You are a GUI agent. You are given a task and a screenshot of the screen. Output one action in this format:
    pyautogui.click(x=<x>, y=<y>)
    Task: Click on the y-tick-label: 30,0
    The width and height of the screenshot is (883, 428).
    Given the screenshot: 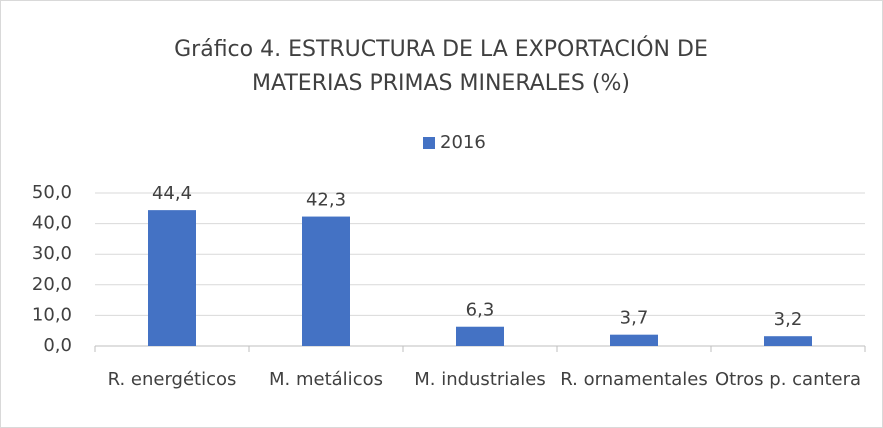 What is the action you would take?
    pyautogui.click(x=52, y=253)
    